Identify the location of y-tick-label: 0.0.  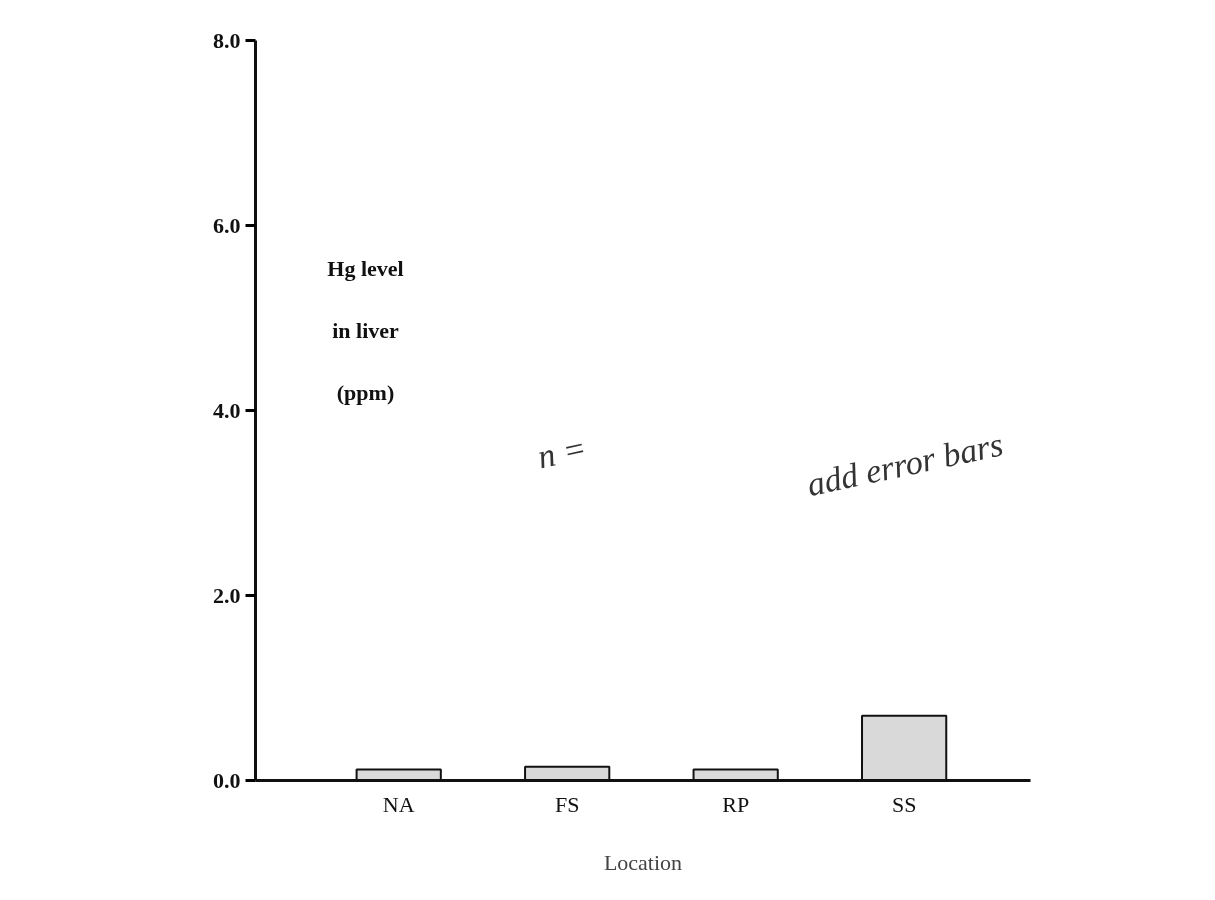
(227, 780).